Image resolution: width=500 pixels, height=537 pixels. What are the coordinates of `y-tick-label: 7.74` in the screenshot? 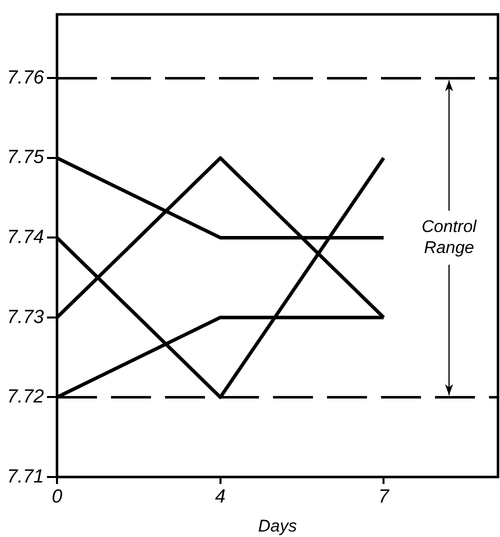 It's located at (25, 237).